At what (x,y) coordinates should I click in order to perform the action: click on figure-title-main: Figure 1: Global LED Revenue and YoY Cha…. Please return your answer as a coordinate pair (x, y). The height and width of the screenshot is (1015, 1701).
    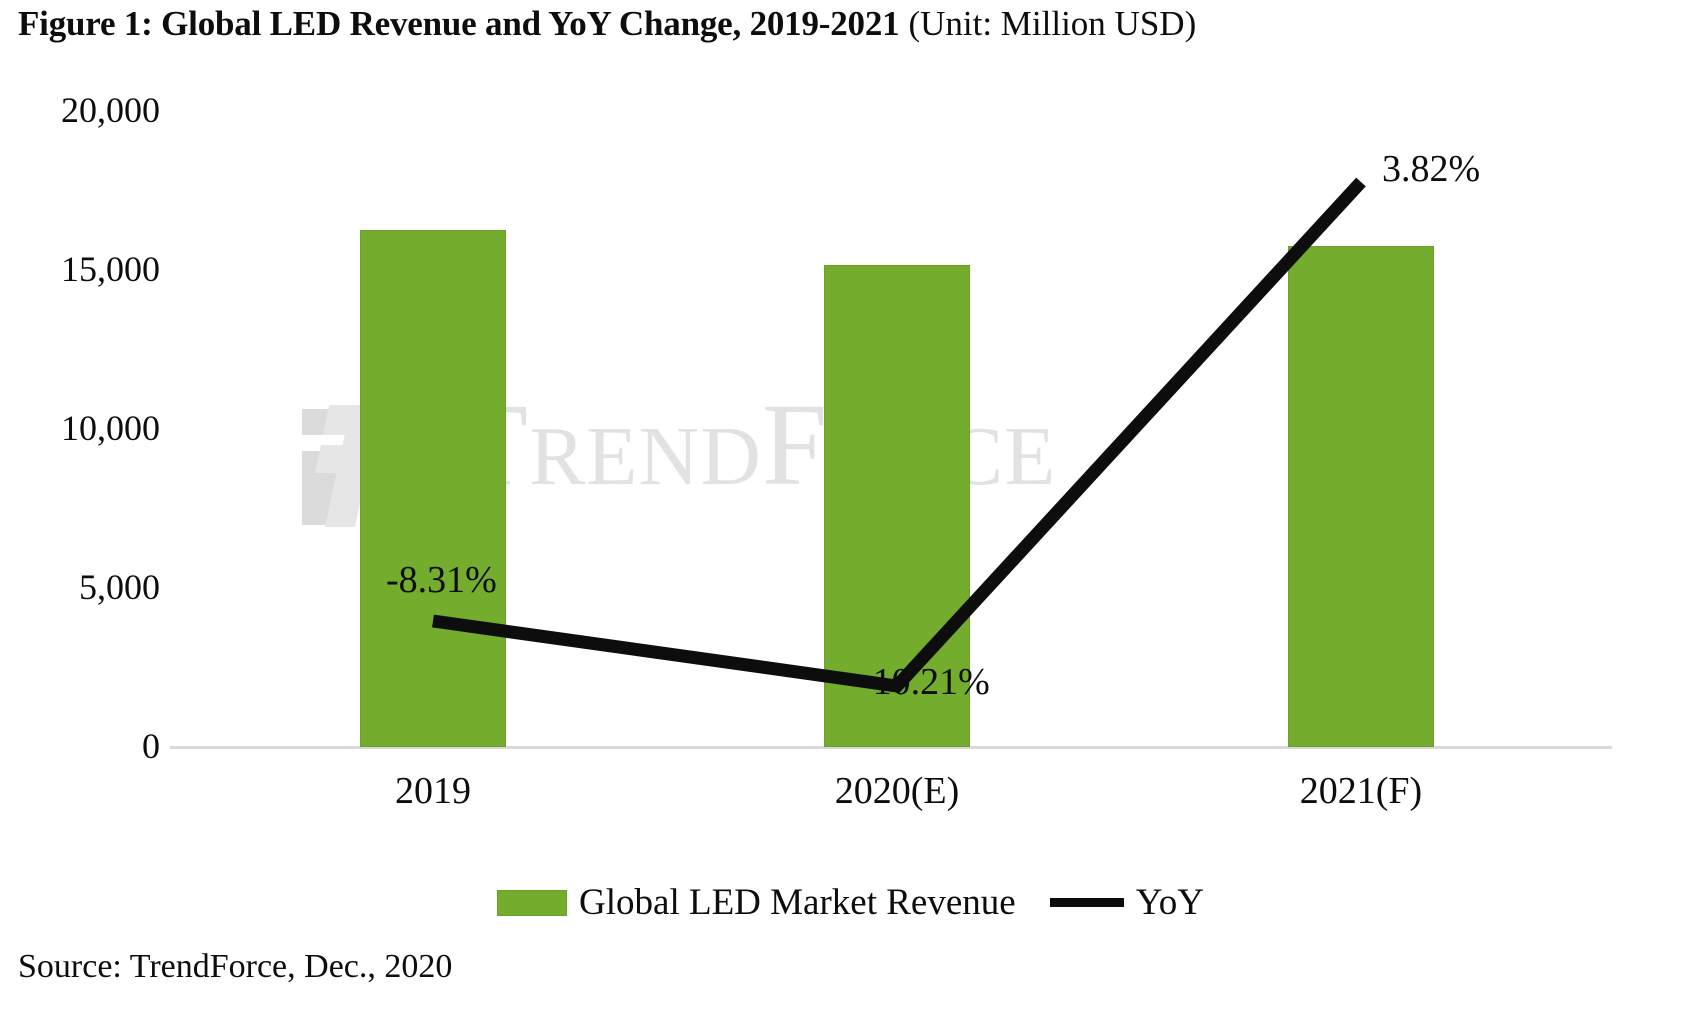
    Looking at the image, I should click on (459, 23).